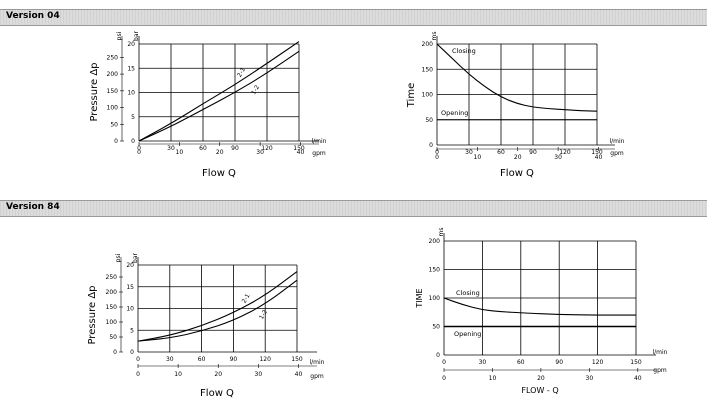  What do you see at coordinates (33, 207) in the screenshot?
I see `section-title: Version 84` at bounding box center [33, 207].